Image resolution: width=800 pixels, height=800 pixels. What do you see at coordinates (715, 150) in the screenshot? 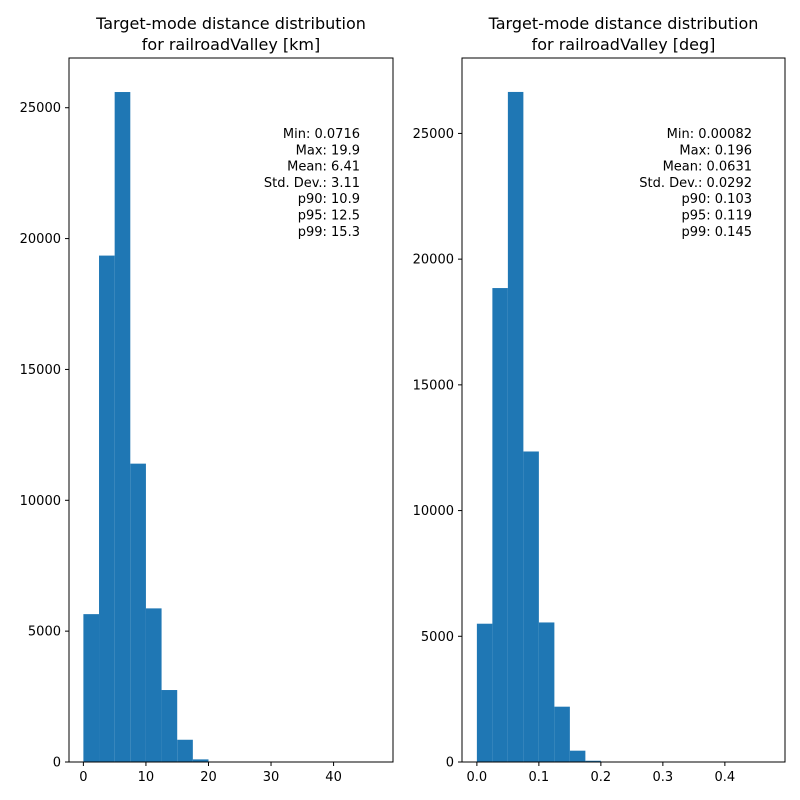
I see `stats-line-2: Max: 0.196` at bounding box center [715, 150].